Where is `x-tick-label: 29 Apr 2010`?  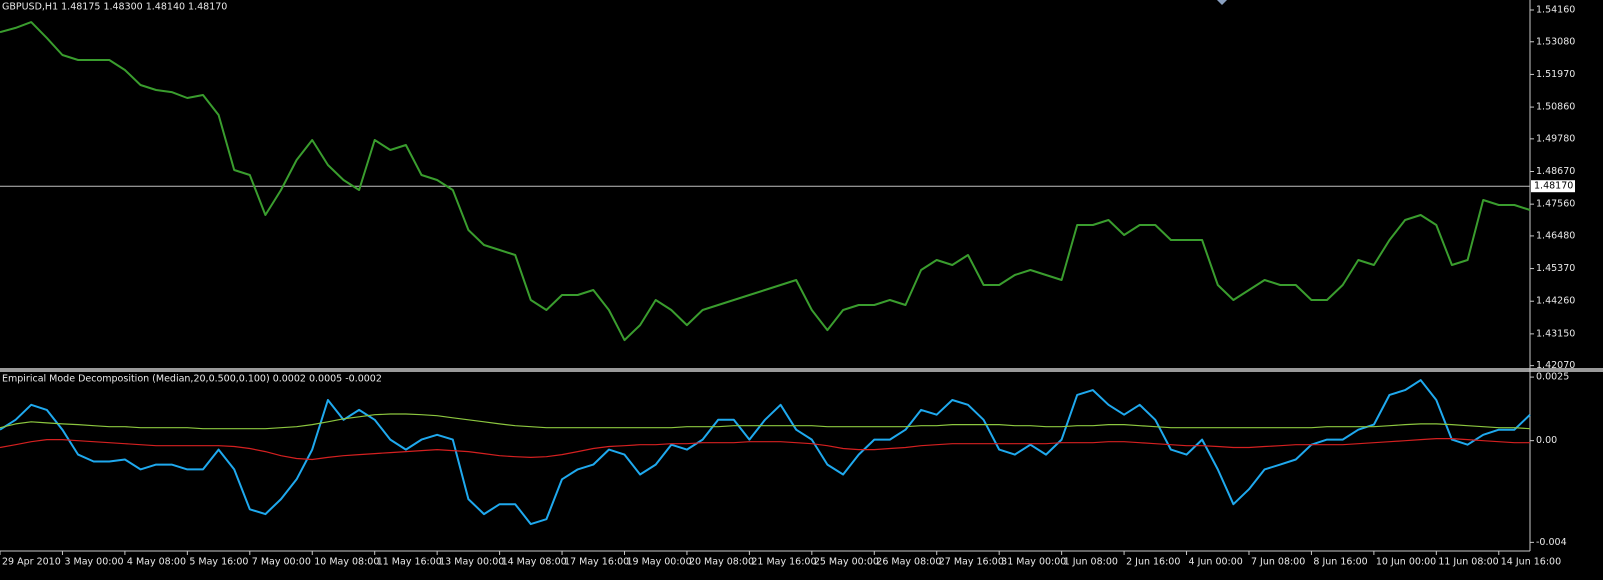 x-tick-label: 29 Apr 2010 is located at coordinates (31, 562).